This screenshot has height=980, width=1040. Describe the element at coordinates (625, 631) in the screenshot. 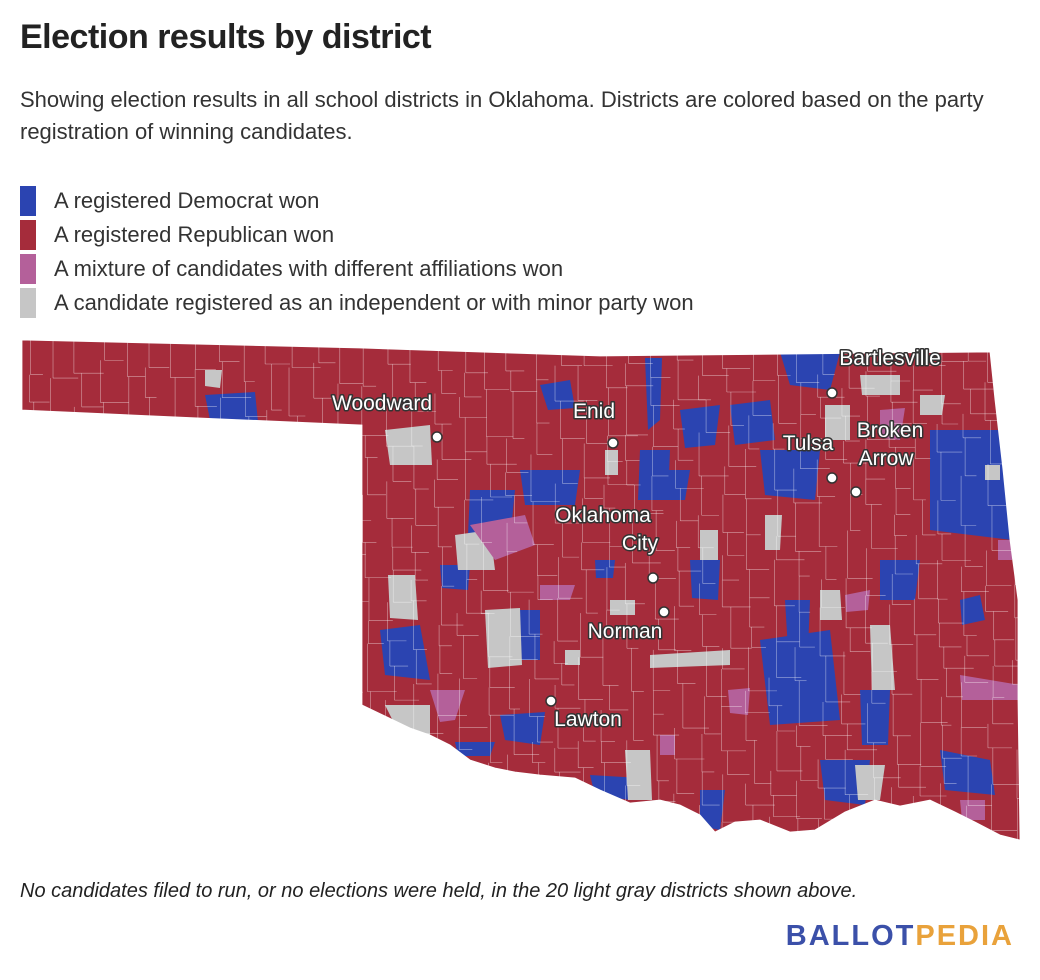

I see `city-label: Norman` at that location.